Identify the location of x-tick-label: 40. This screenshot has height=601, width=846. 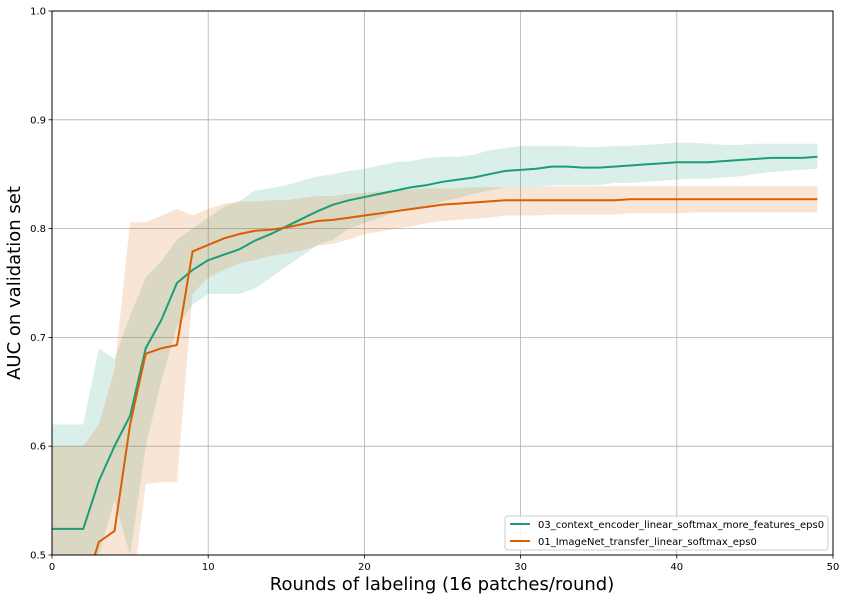
(676, 567).